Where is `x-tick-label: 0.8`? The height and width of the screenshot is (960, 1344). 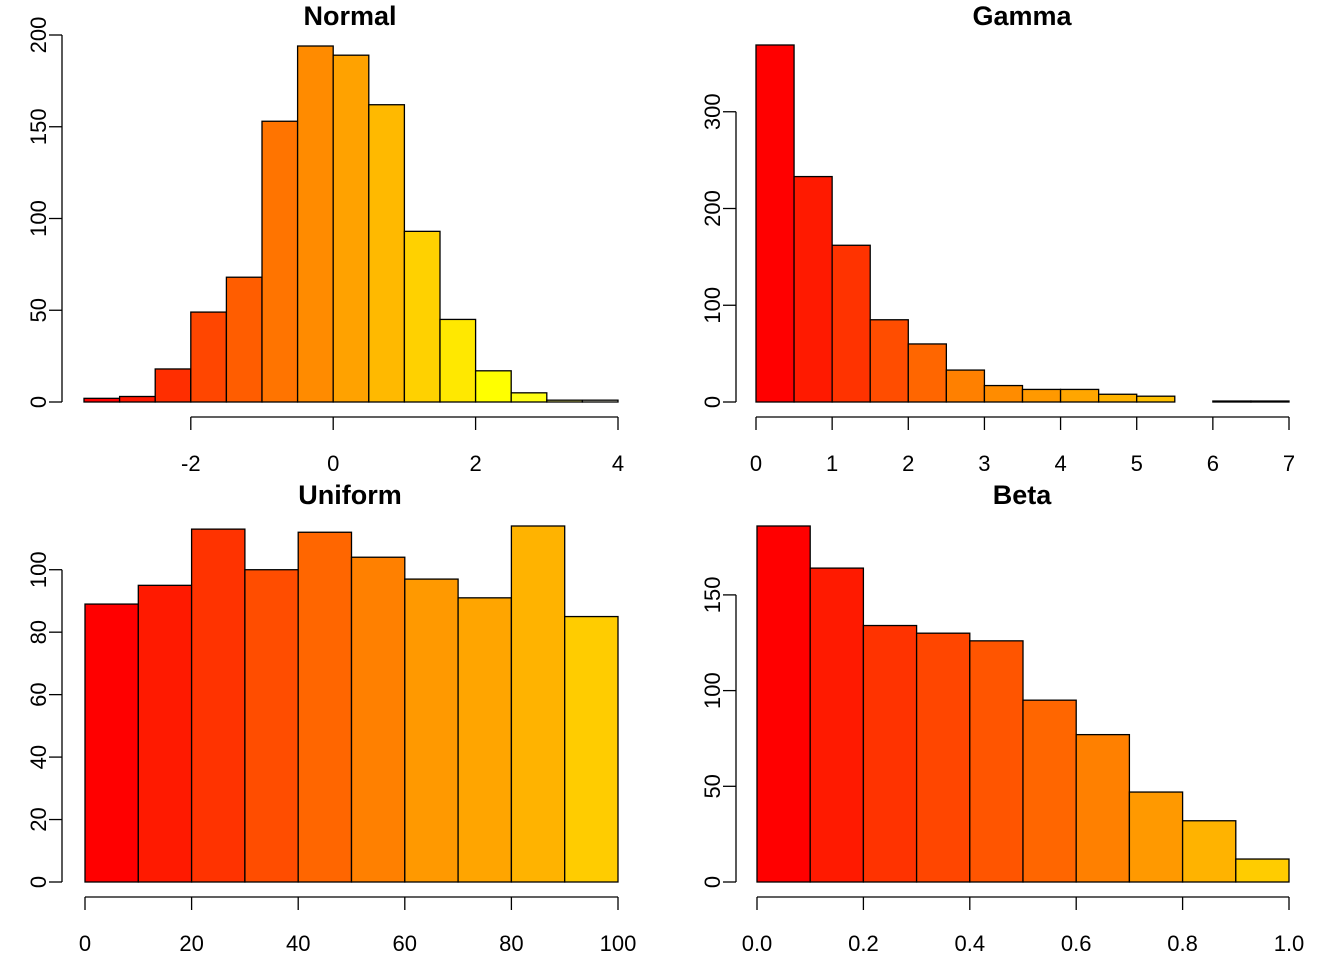
x-tick-label: 0.8 is located at coordinates (1182, 943).